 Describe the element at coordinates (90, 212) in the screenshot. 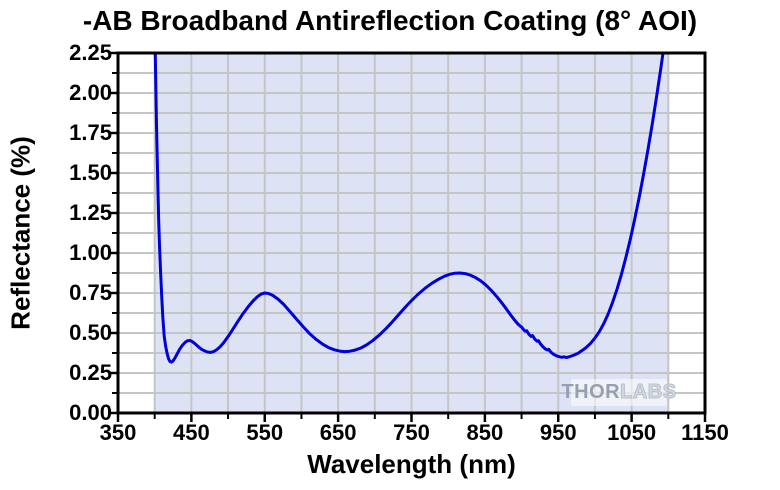

I see `y-tick-label: 1.25` at that location.